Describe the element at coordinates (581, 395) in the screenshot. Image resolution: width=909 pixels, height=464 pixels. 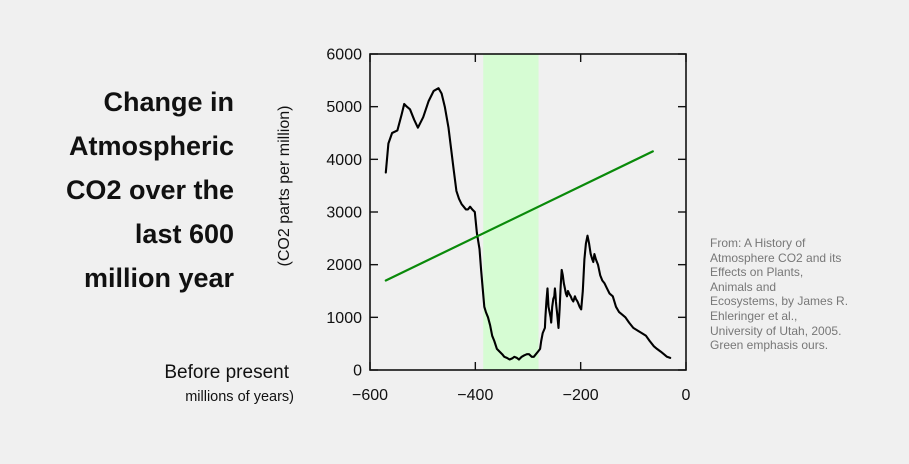
I see `x-tick-label: −200` at that location.